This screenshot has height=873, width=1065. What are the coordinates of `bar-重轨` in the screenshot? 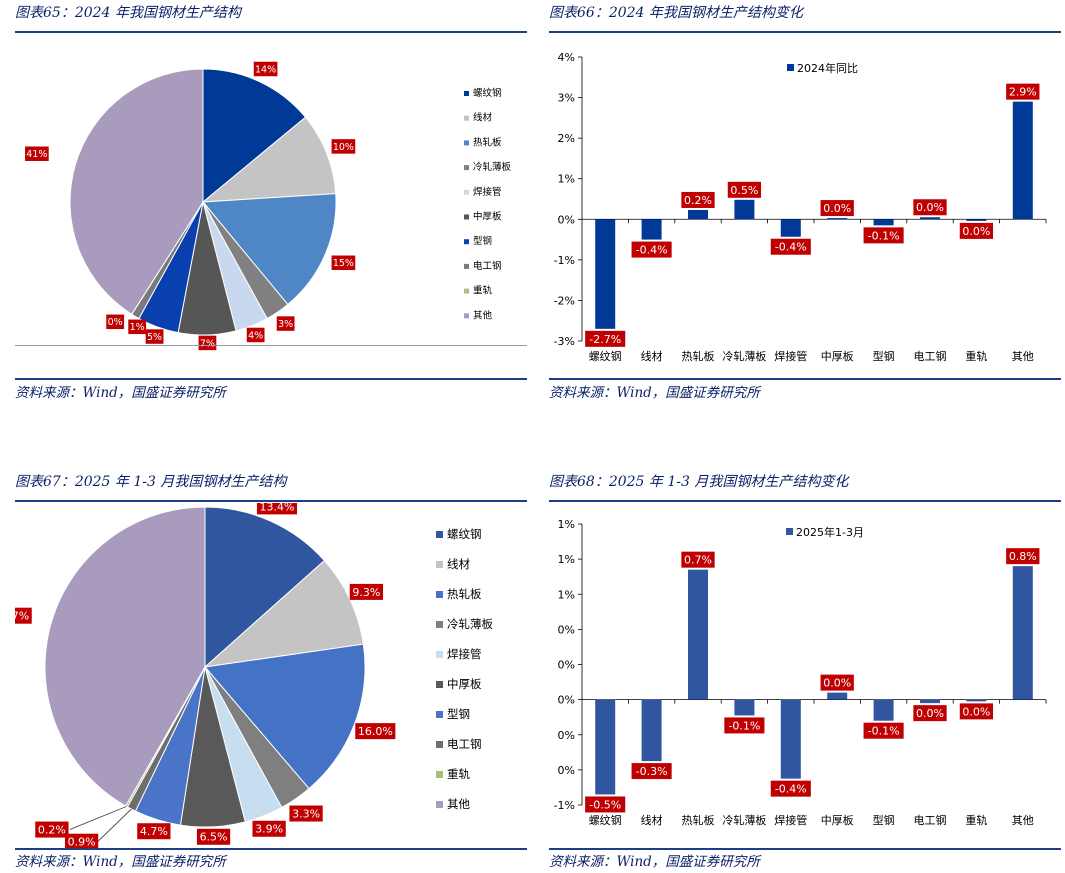 It's located at (976, 220).